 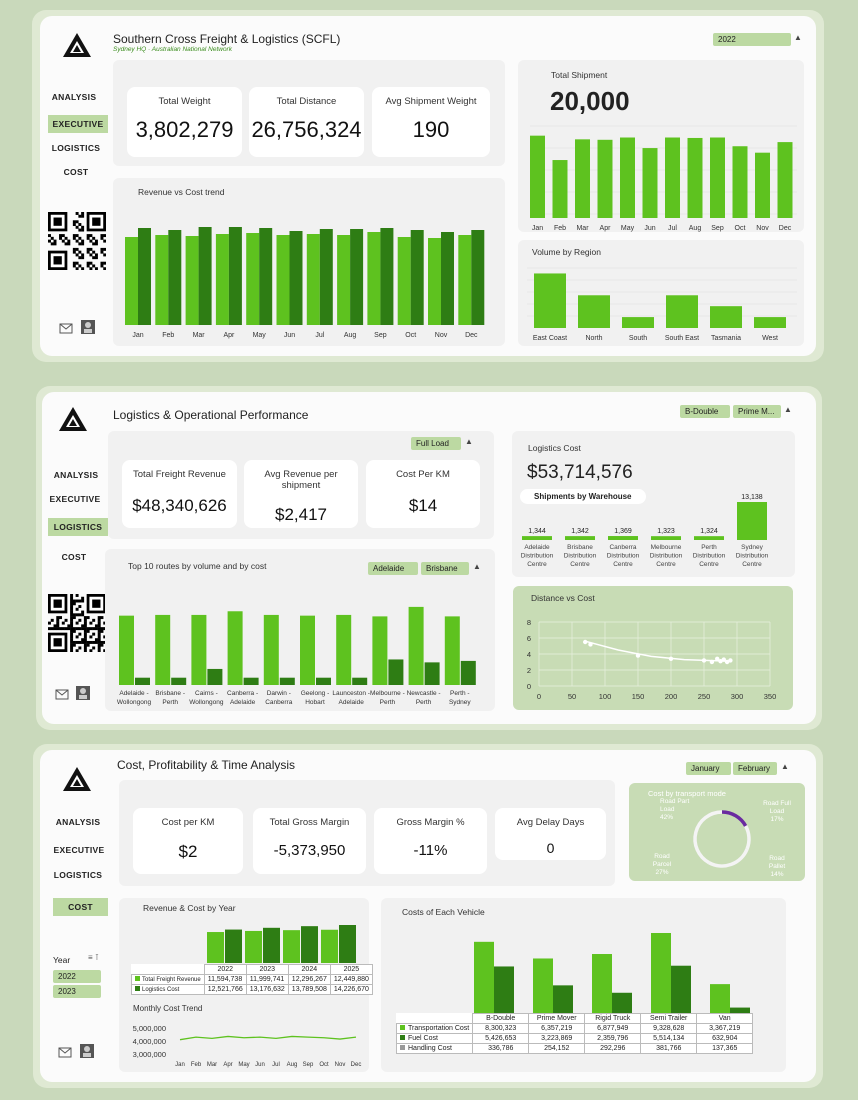 I want to click on month-slicer-1: January, so click(x=708, y=768).